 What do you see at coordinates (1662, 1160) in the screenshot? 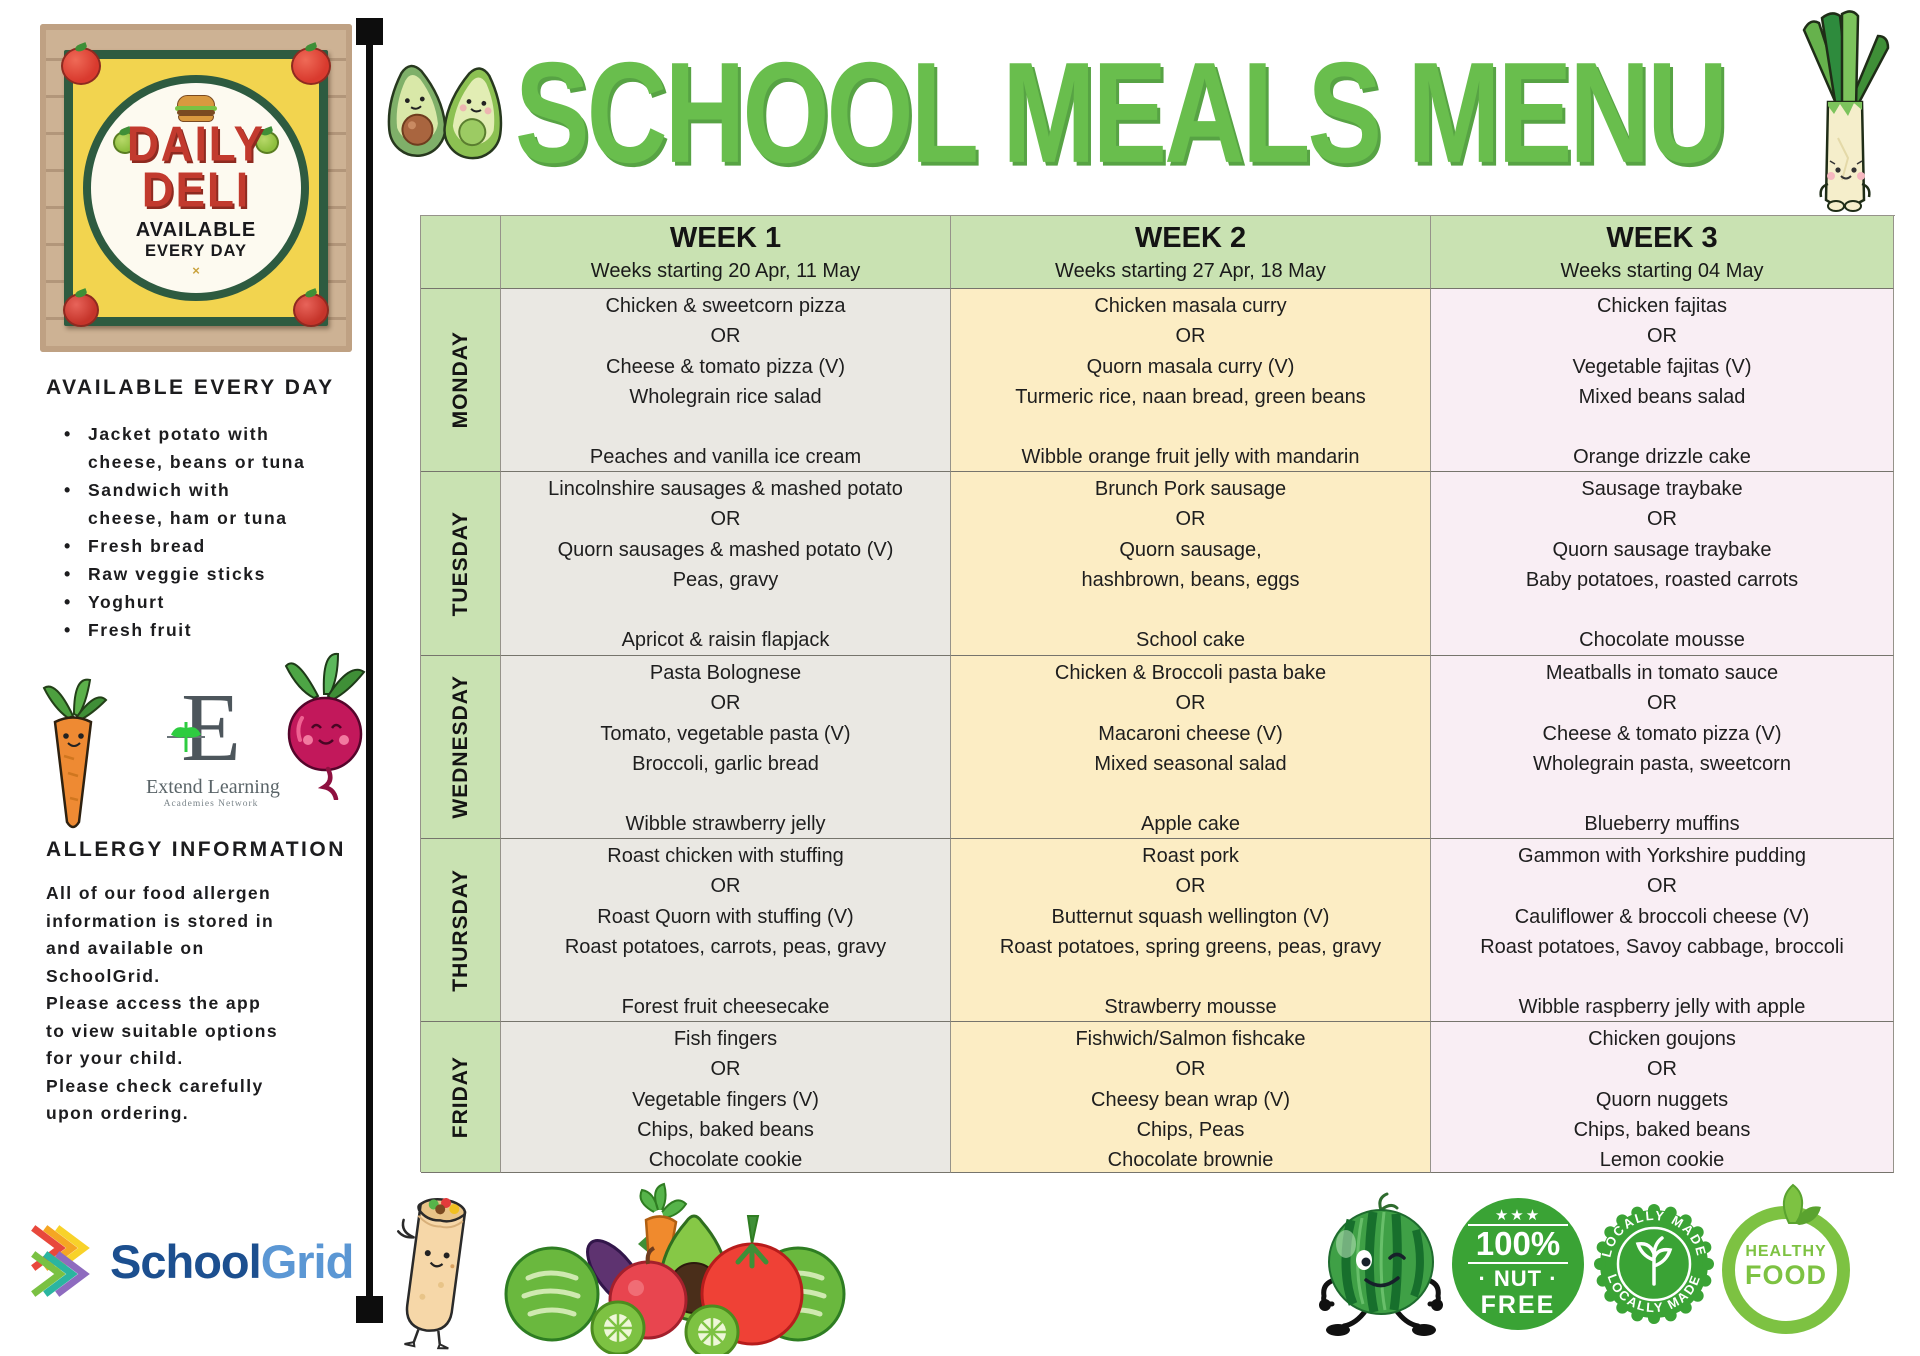
I see `menu-item-line: Lemon cookie` at bounding box center [1662, 1160].